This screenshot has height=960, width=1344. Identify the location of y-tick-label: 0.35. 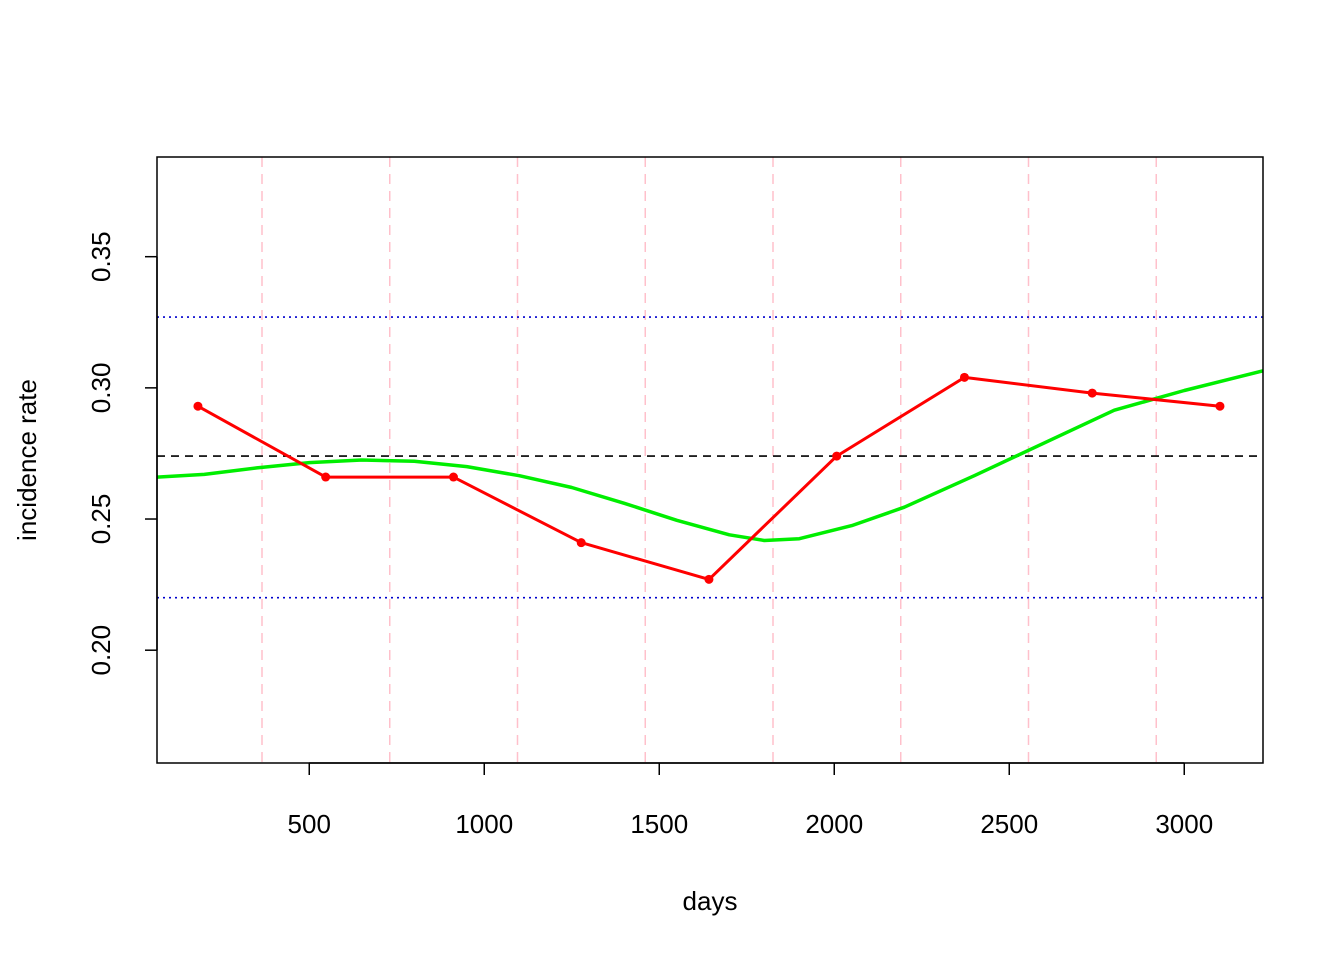
(101, 256).